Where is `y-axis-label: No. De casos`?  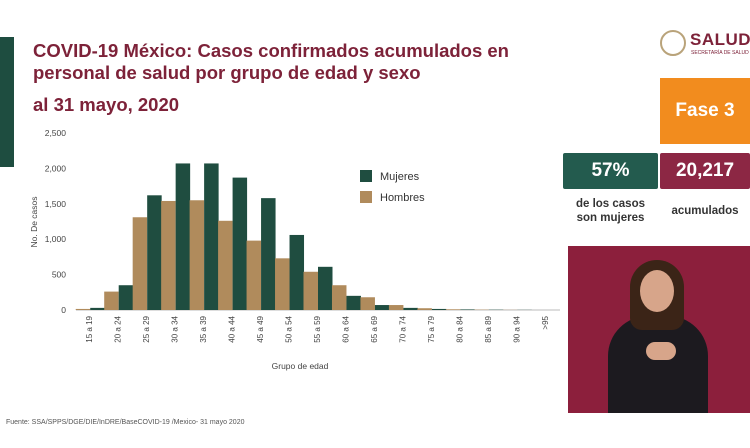 y-axis-label: No. De casos is located at coordinates (34, 221).